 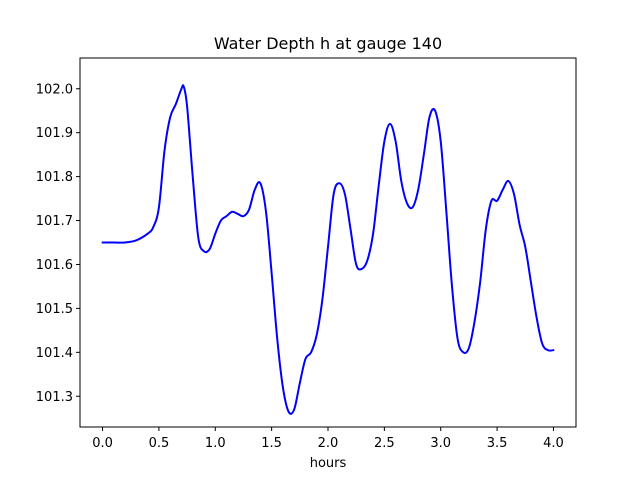 I want to click on x-tick-label: 3.0, so click(x=440, y=443).